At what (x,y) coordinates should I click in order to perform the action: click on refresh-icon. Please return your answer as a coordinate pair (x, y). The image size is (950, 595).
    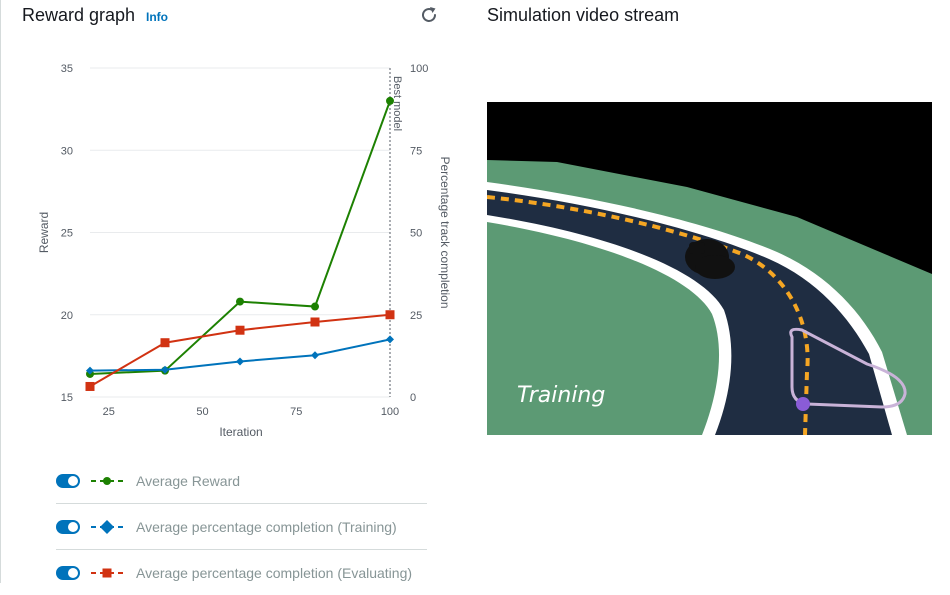
    Looking at the image, I should click on (429, 15).